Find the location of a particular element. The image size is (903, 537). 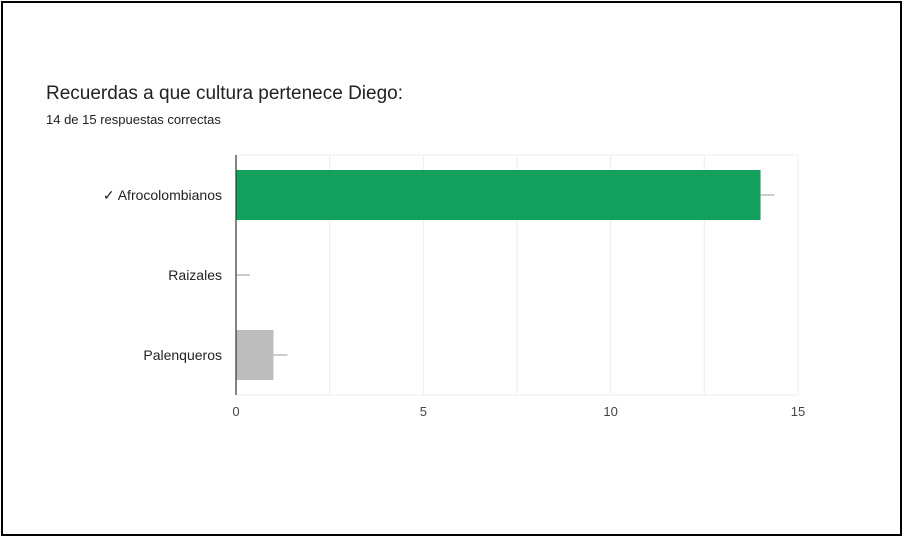

category-label: Palenqueros is located at coordinates (182, 355).